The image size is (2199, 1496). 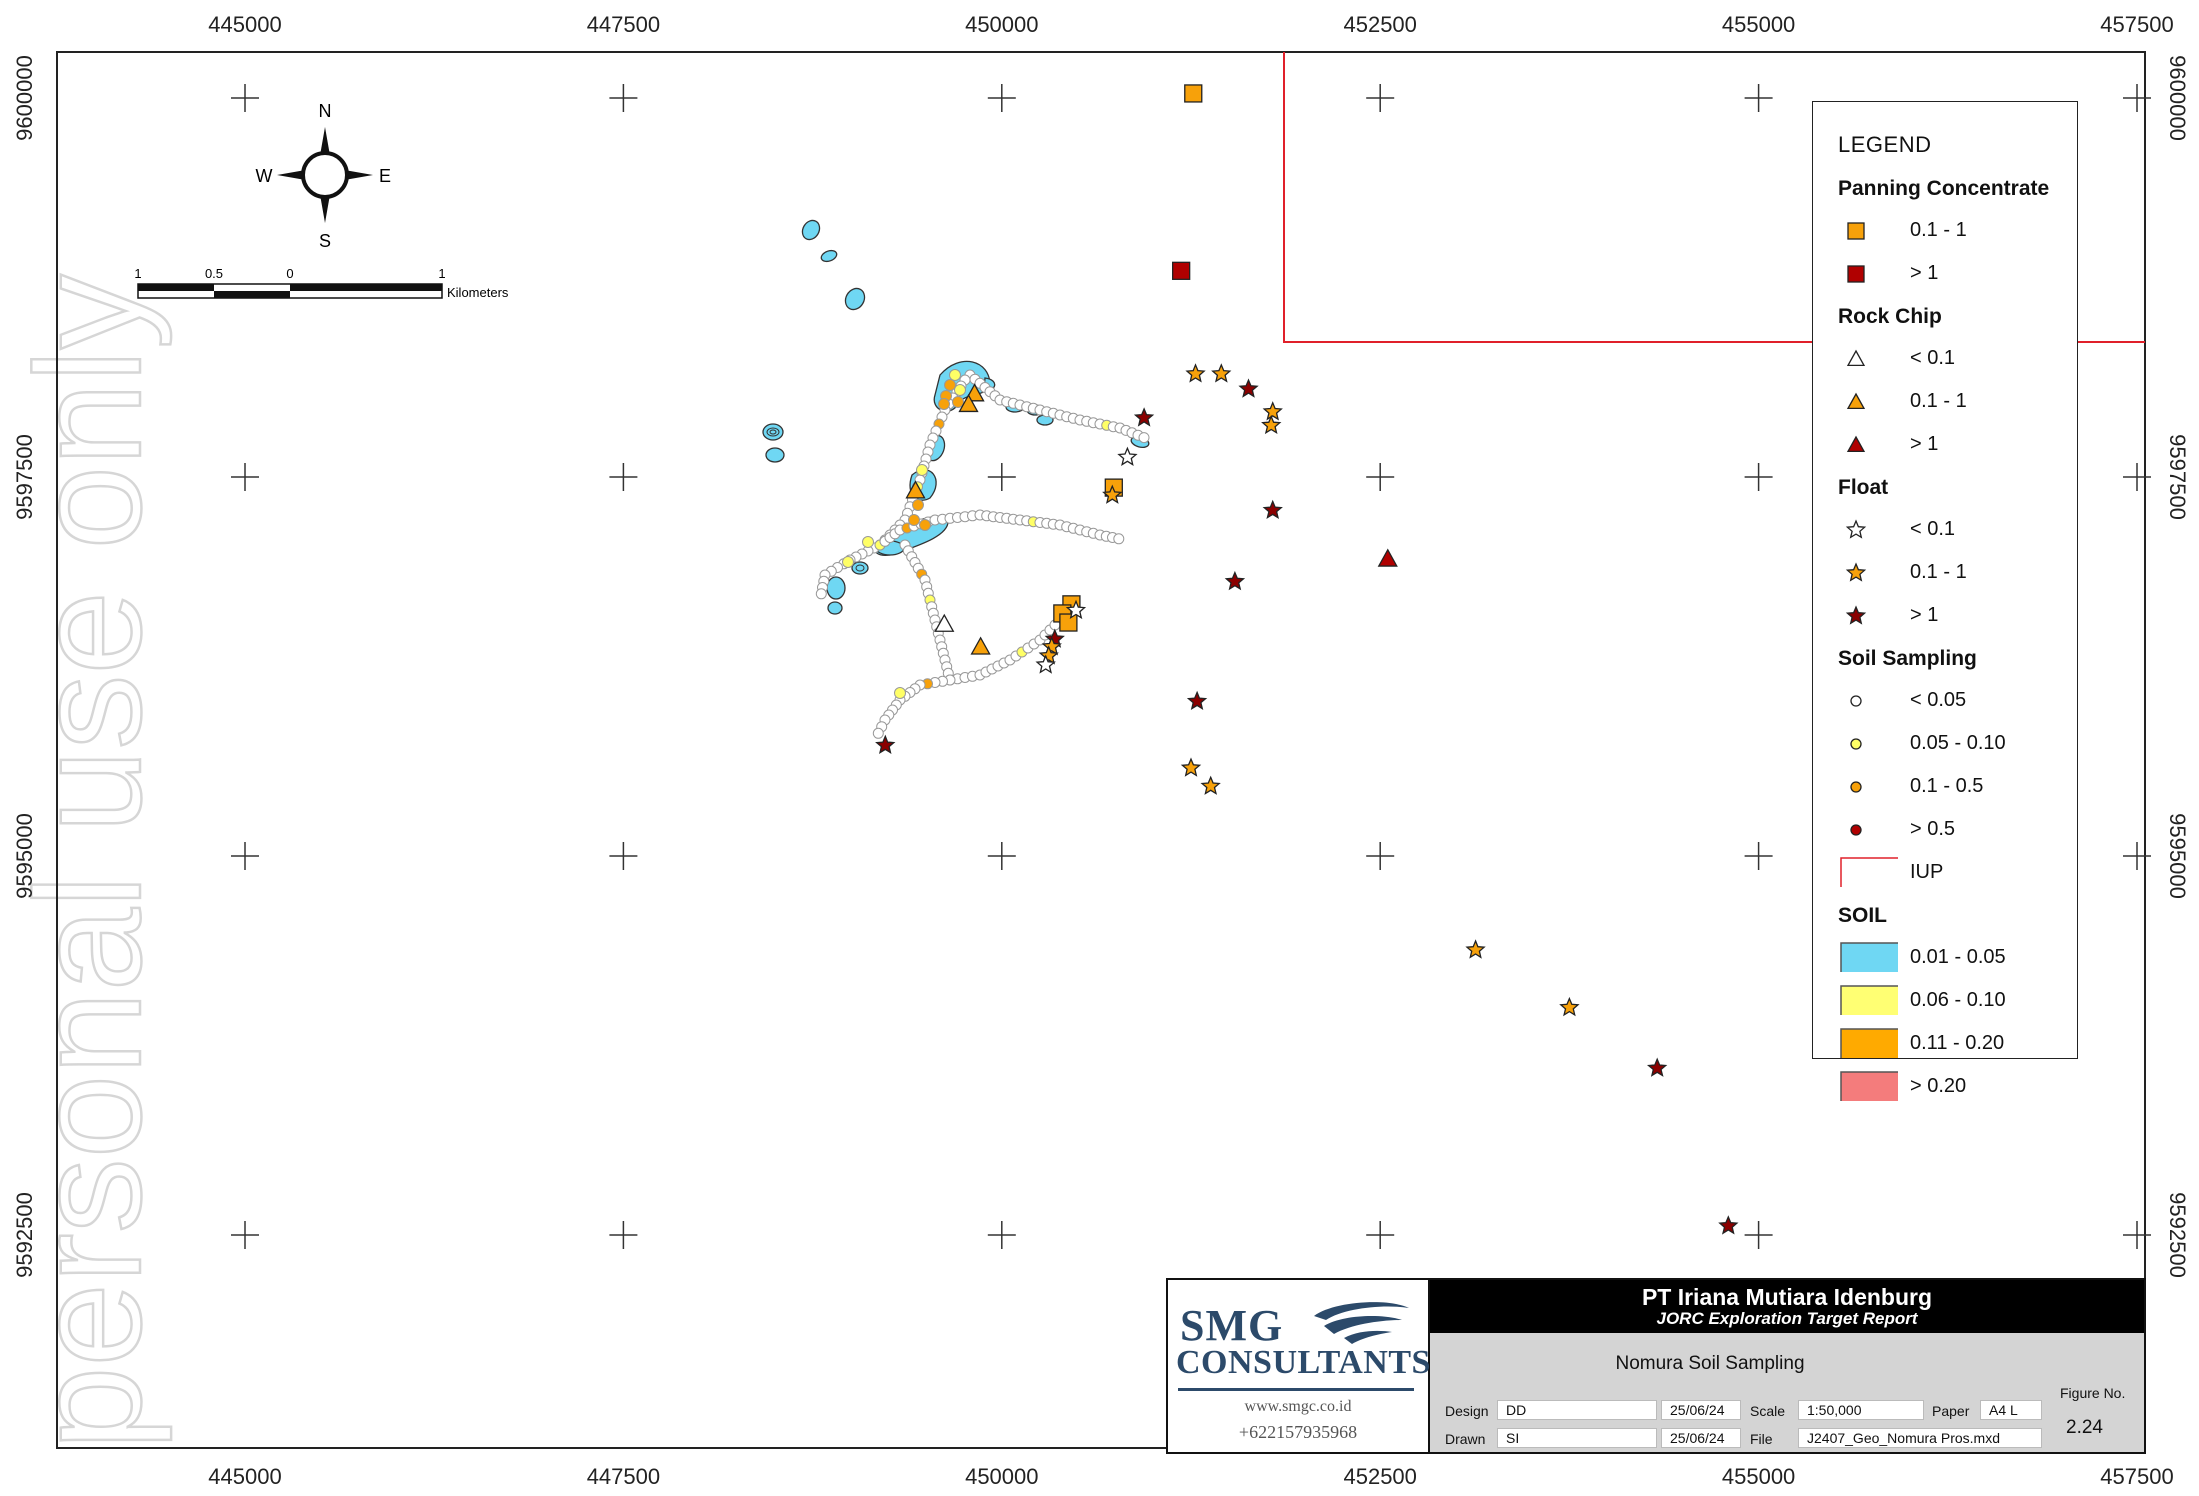 I want to click on company-phone: +622157935968, so click(x=1298, y=1432).